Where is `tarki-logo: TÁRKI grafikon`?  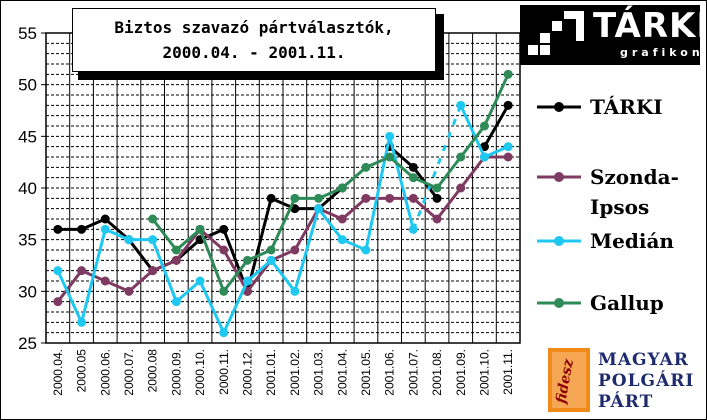
tarki-logo: TÁRKI grafikon is located at coordinates (610, 35).